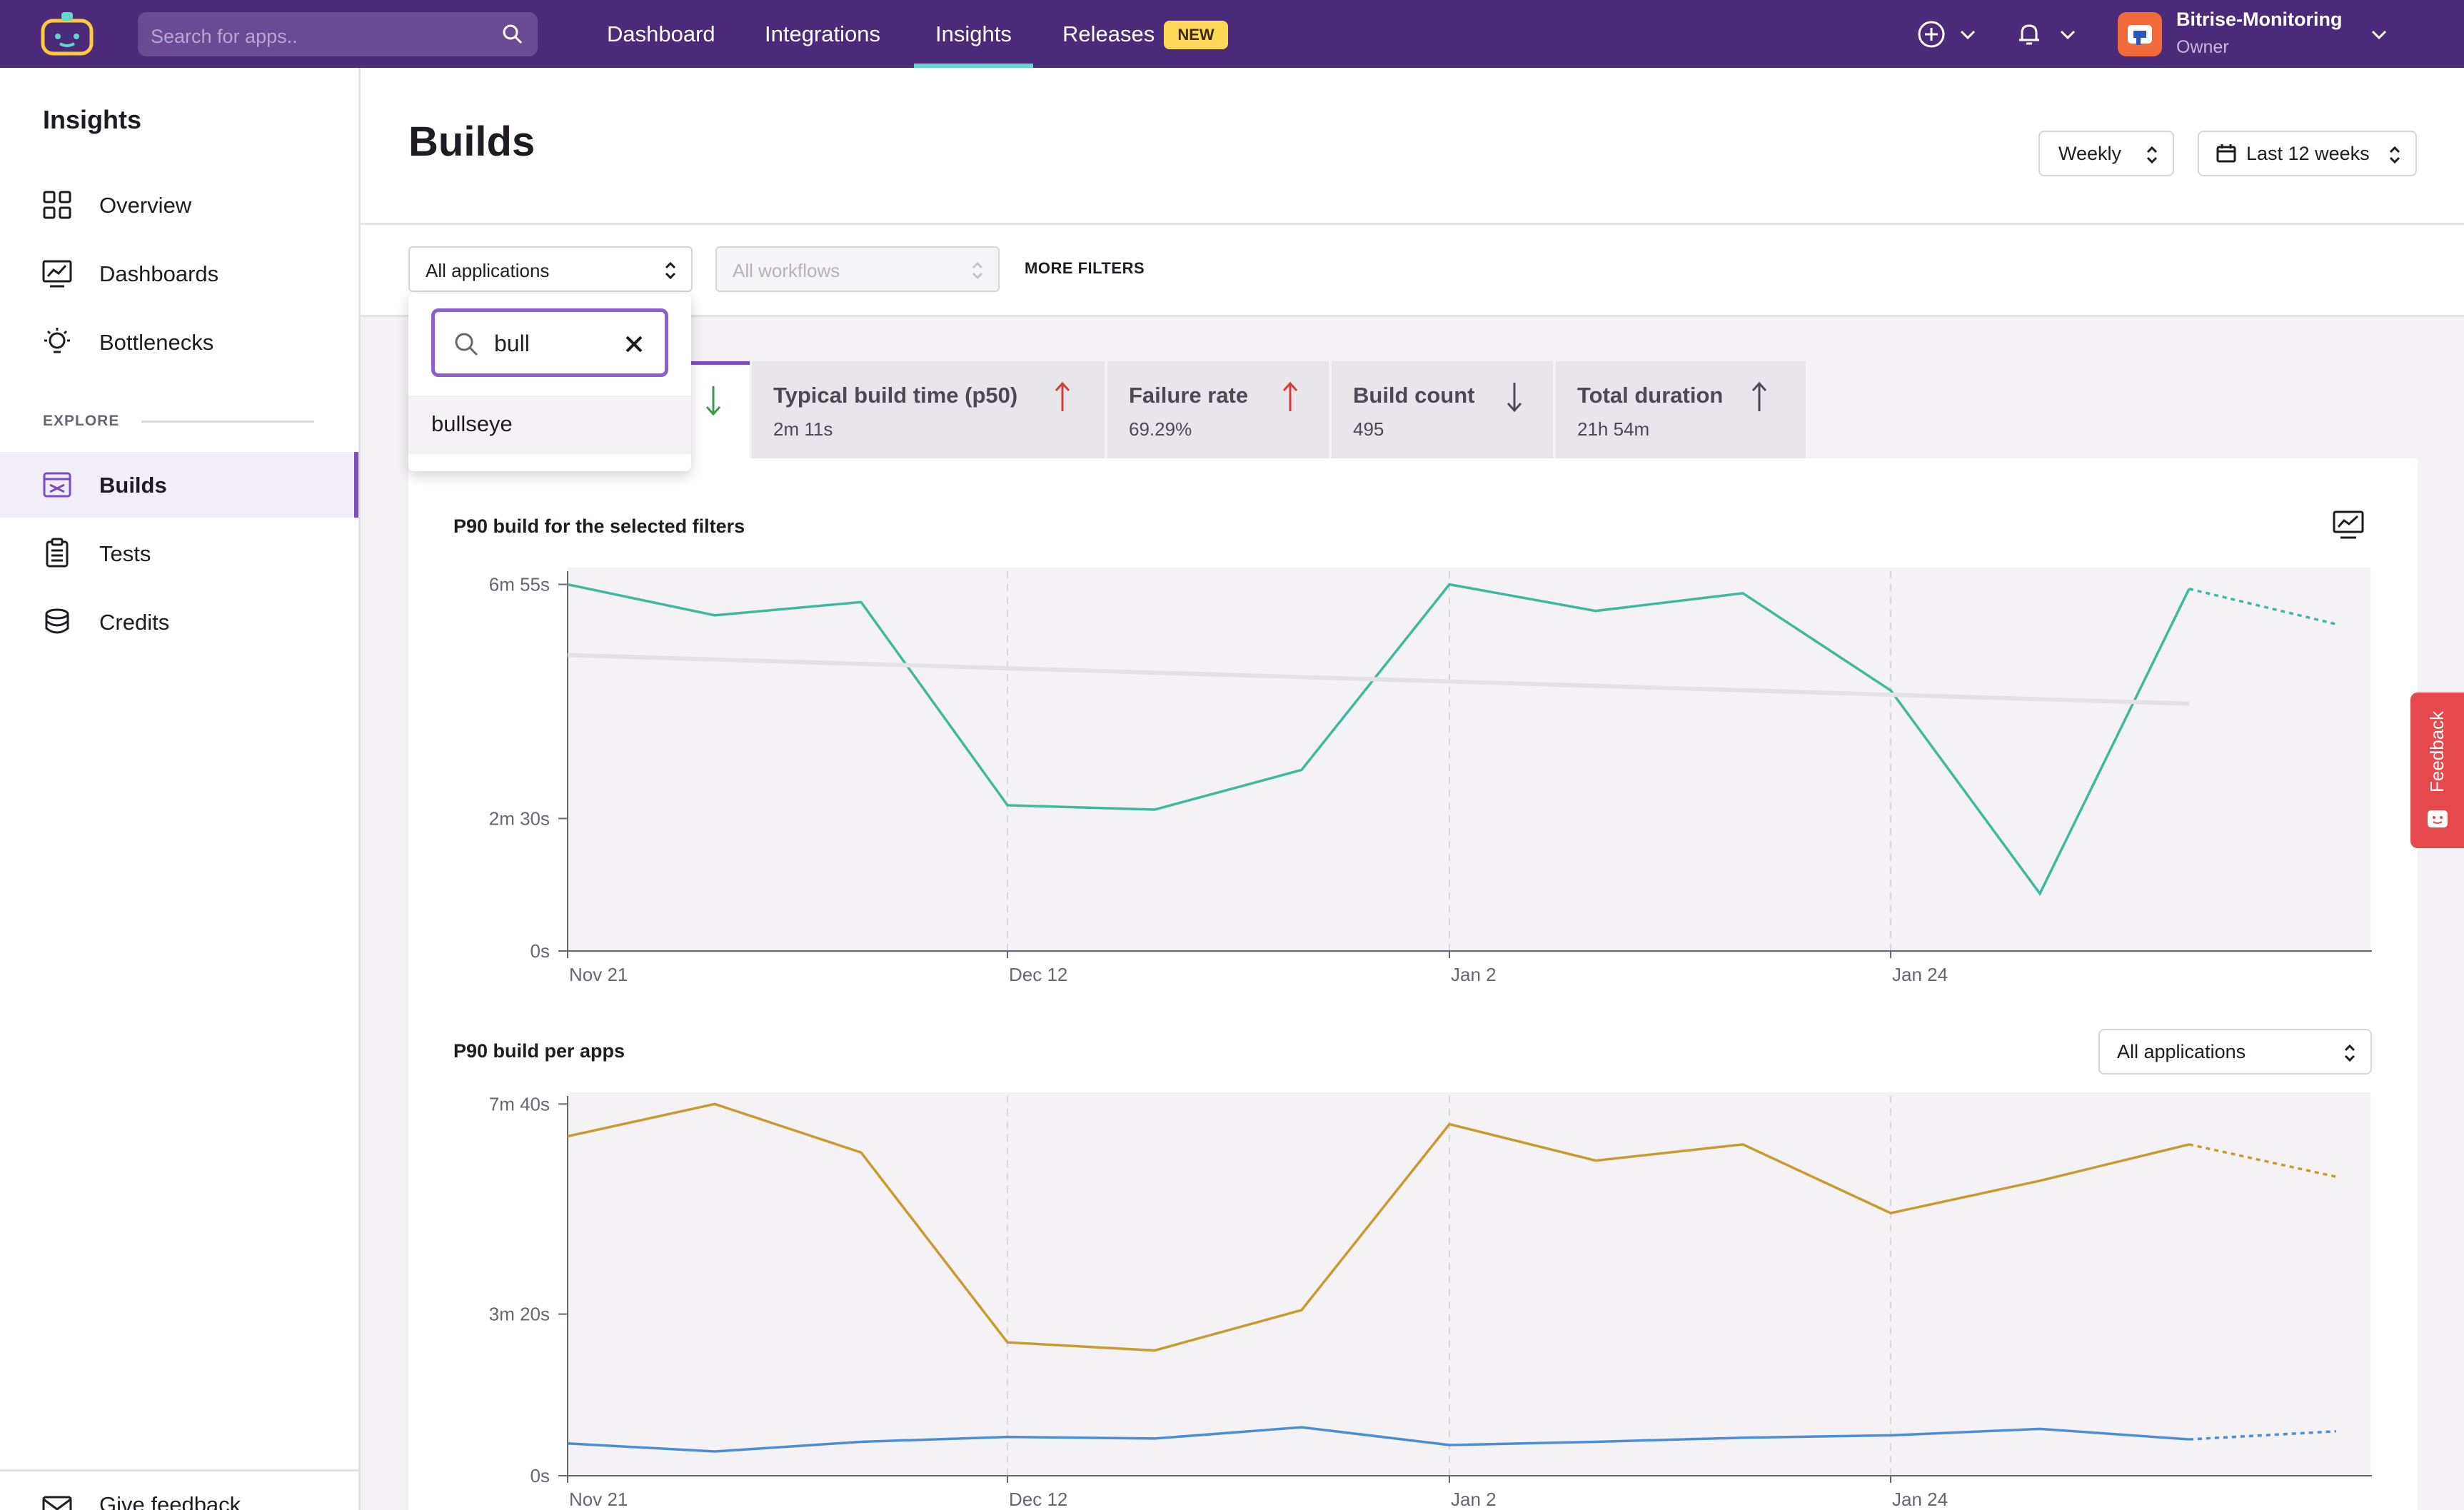 The height and width of the screenshot is (1510, 2464). I want to click on give-feedback-link: Give feedback, so click(170, 1501).